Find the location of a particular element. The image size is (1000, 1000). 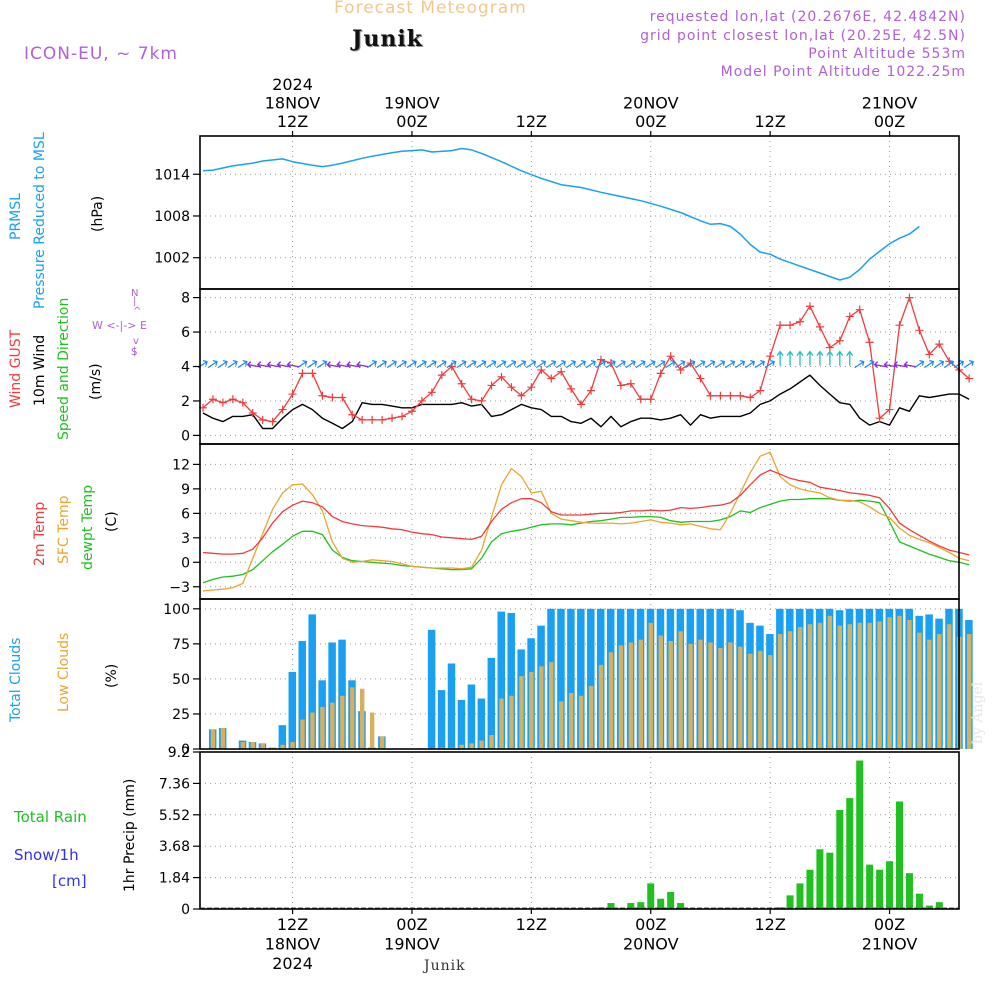

pressure-long-label: Pressure Reduced to MSL is located at coordinates (40, 220).